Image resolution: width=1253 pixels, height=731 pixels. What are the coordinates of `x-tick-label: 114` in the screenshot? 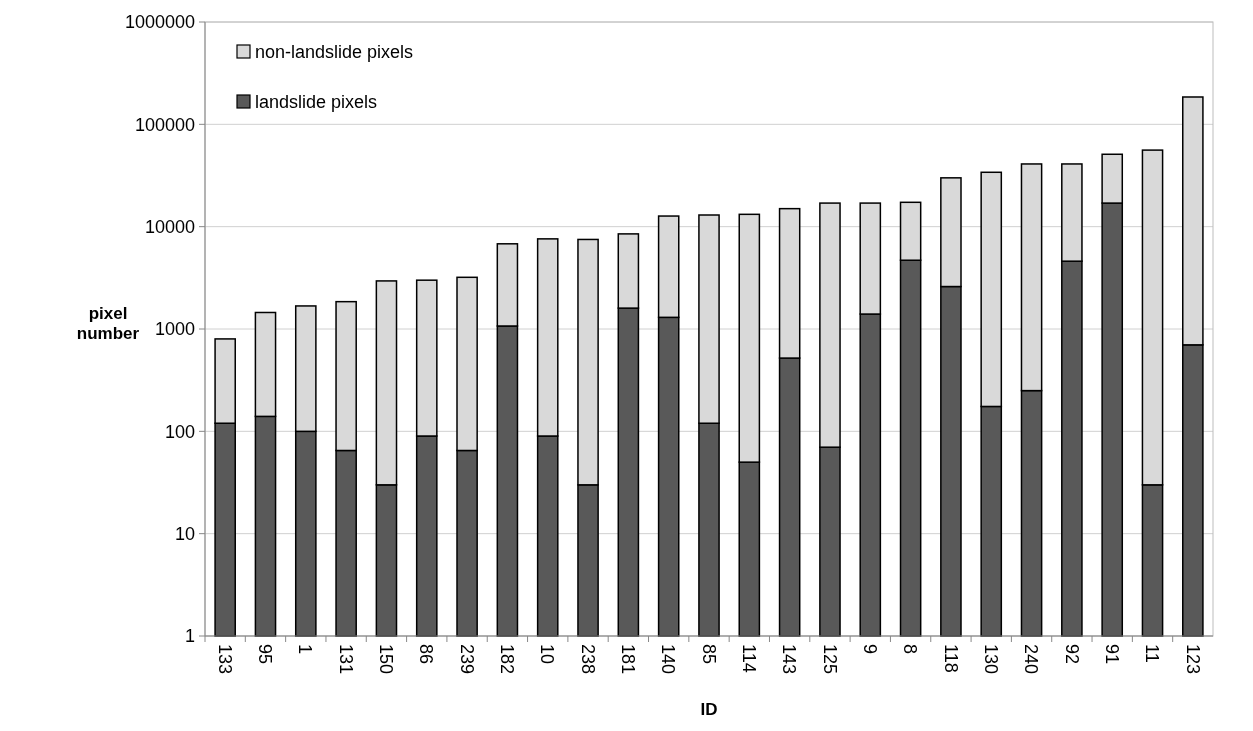 It's located at (749, 658).